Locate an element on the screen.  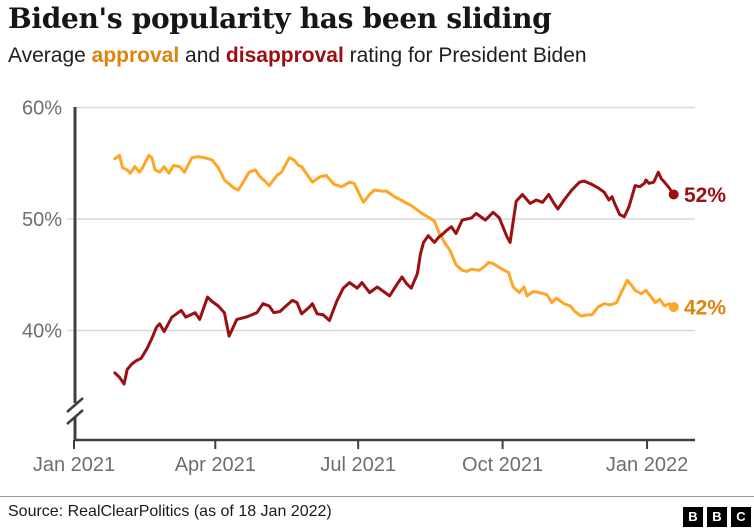
footer-divider is located at coordinates (377, 496).